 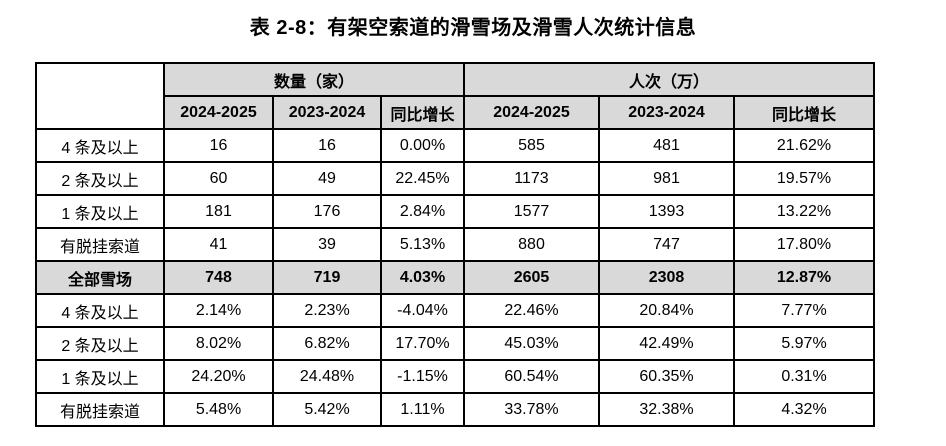 I want to click on cell: 6.82%, so click(x=327, y=343).